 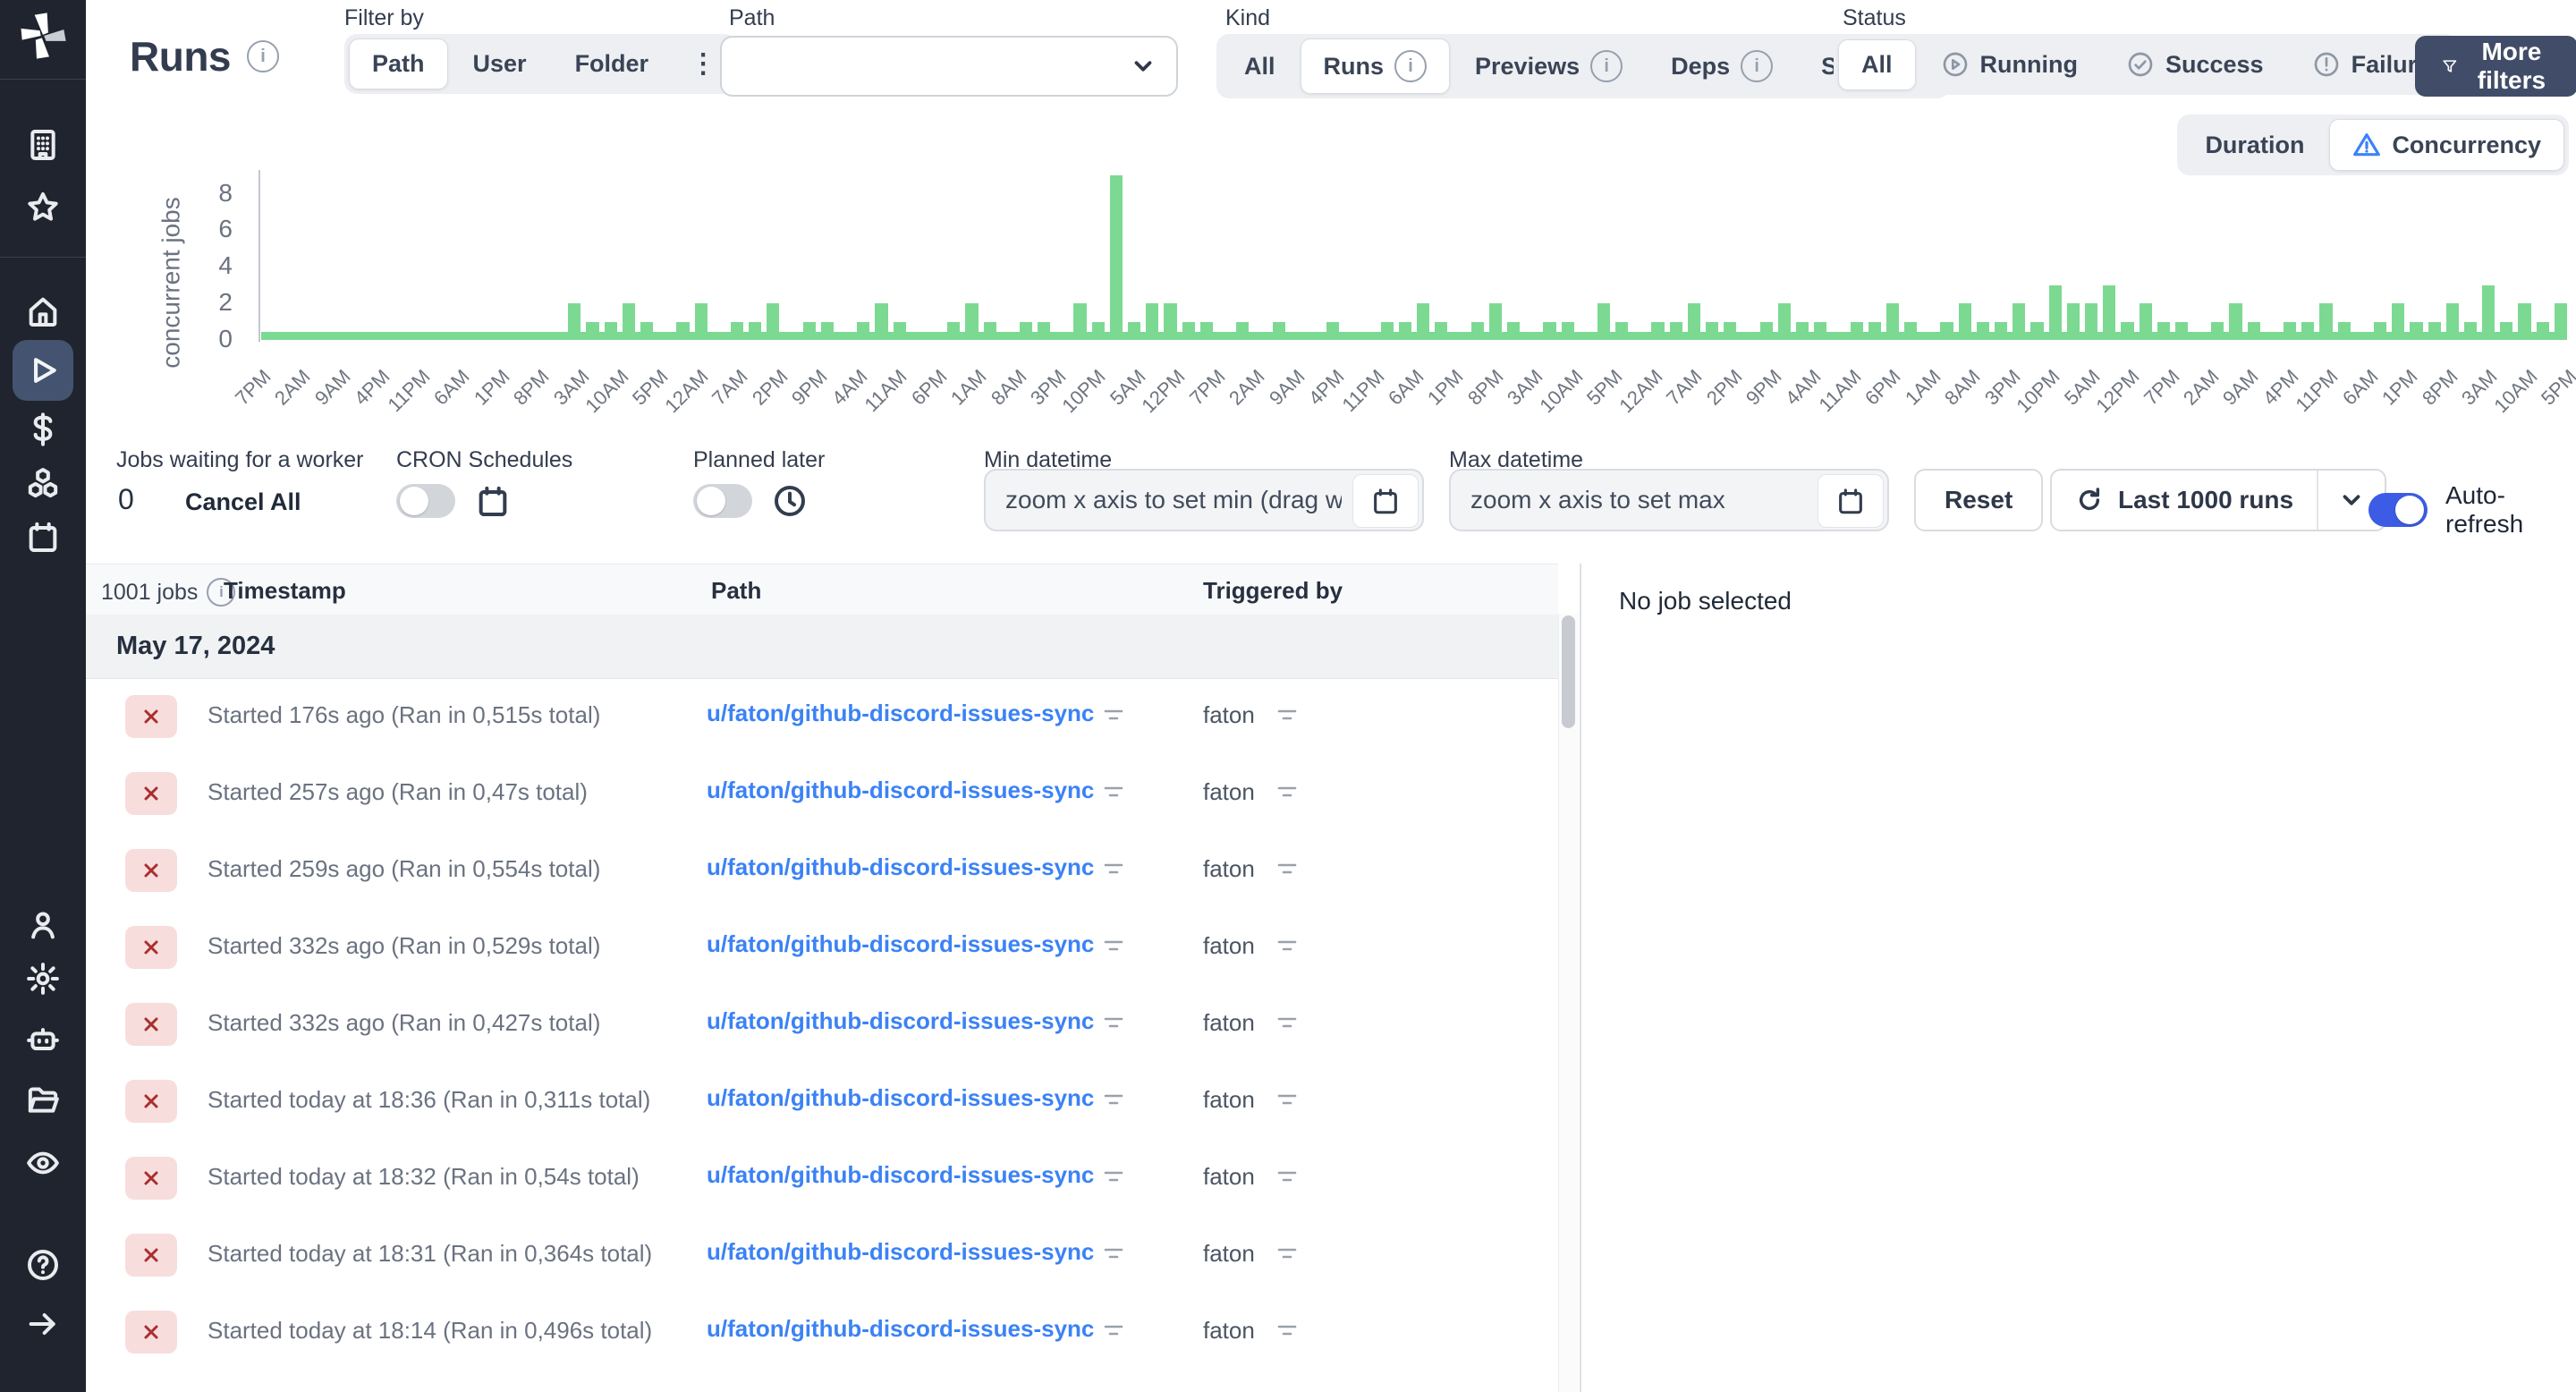 I want to click on concurrency-bar-chart, so click(x=1414, y=256).